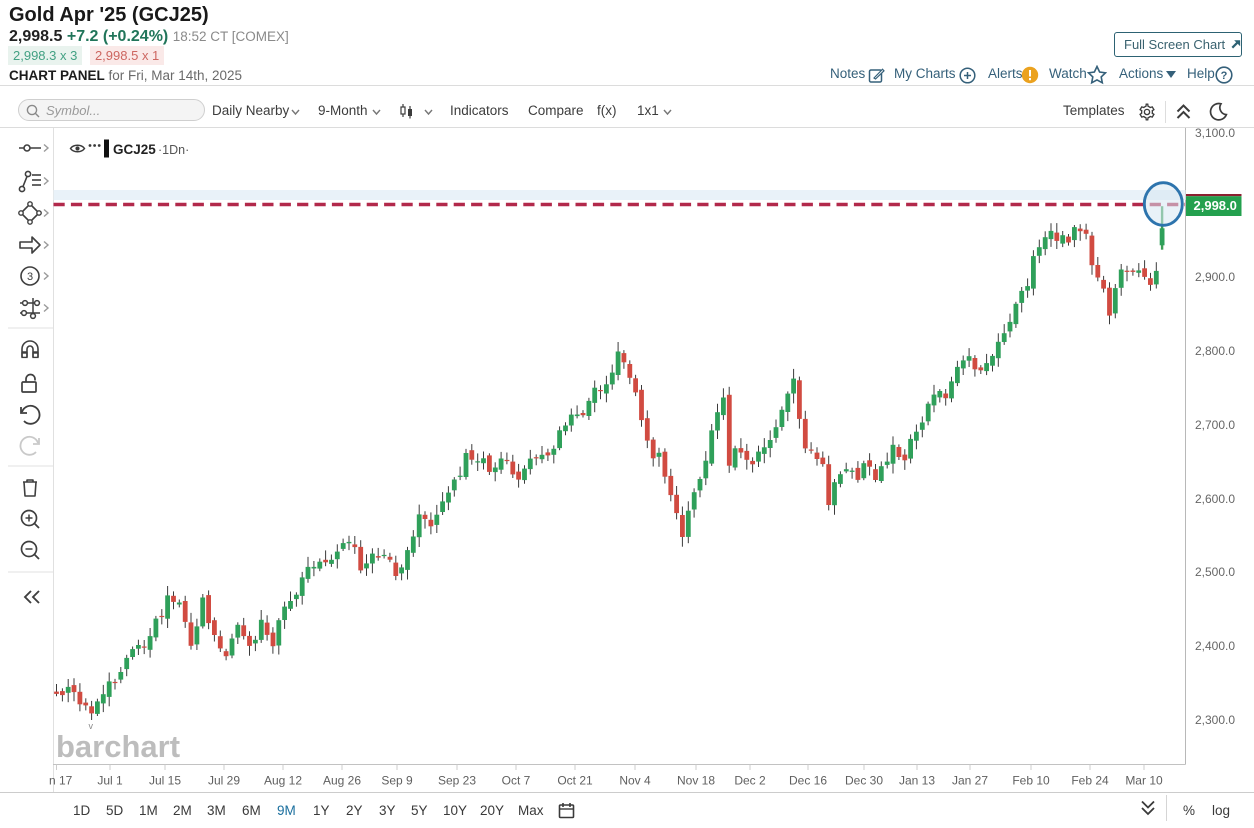  What do you see at coordinates (1090, 781) in the screenshot?
I see `svg-text: Feb 24` at bounding box center [1090, 781].